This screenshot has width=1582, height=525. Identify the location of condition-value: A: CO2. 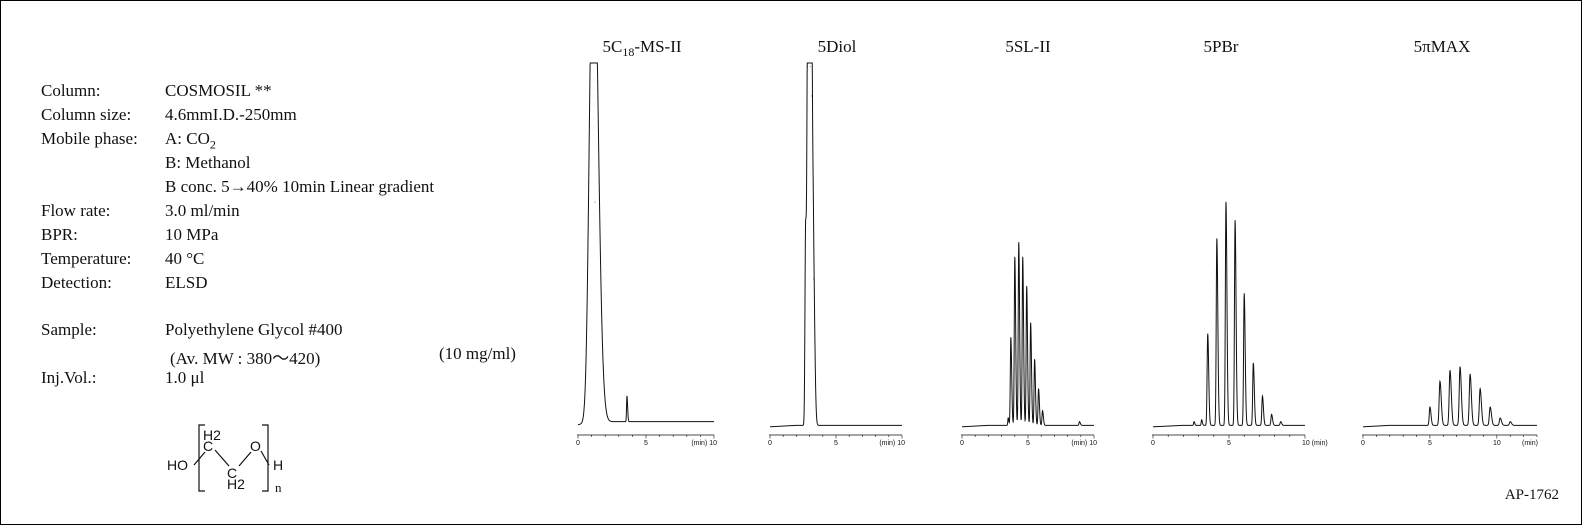
(190, 141).